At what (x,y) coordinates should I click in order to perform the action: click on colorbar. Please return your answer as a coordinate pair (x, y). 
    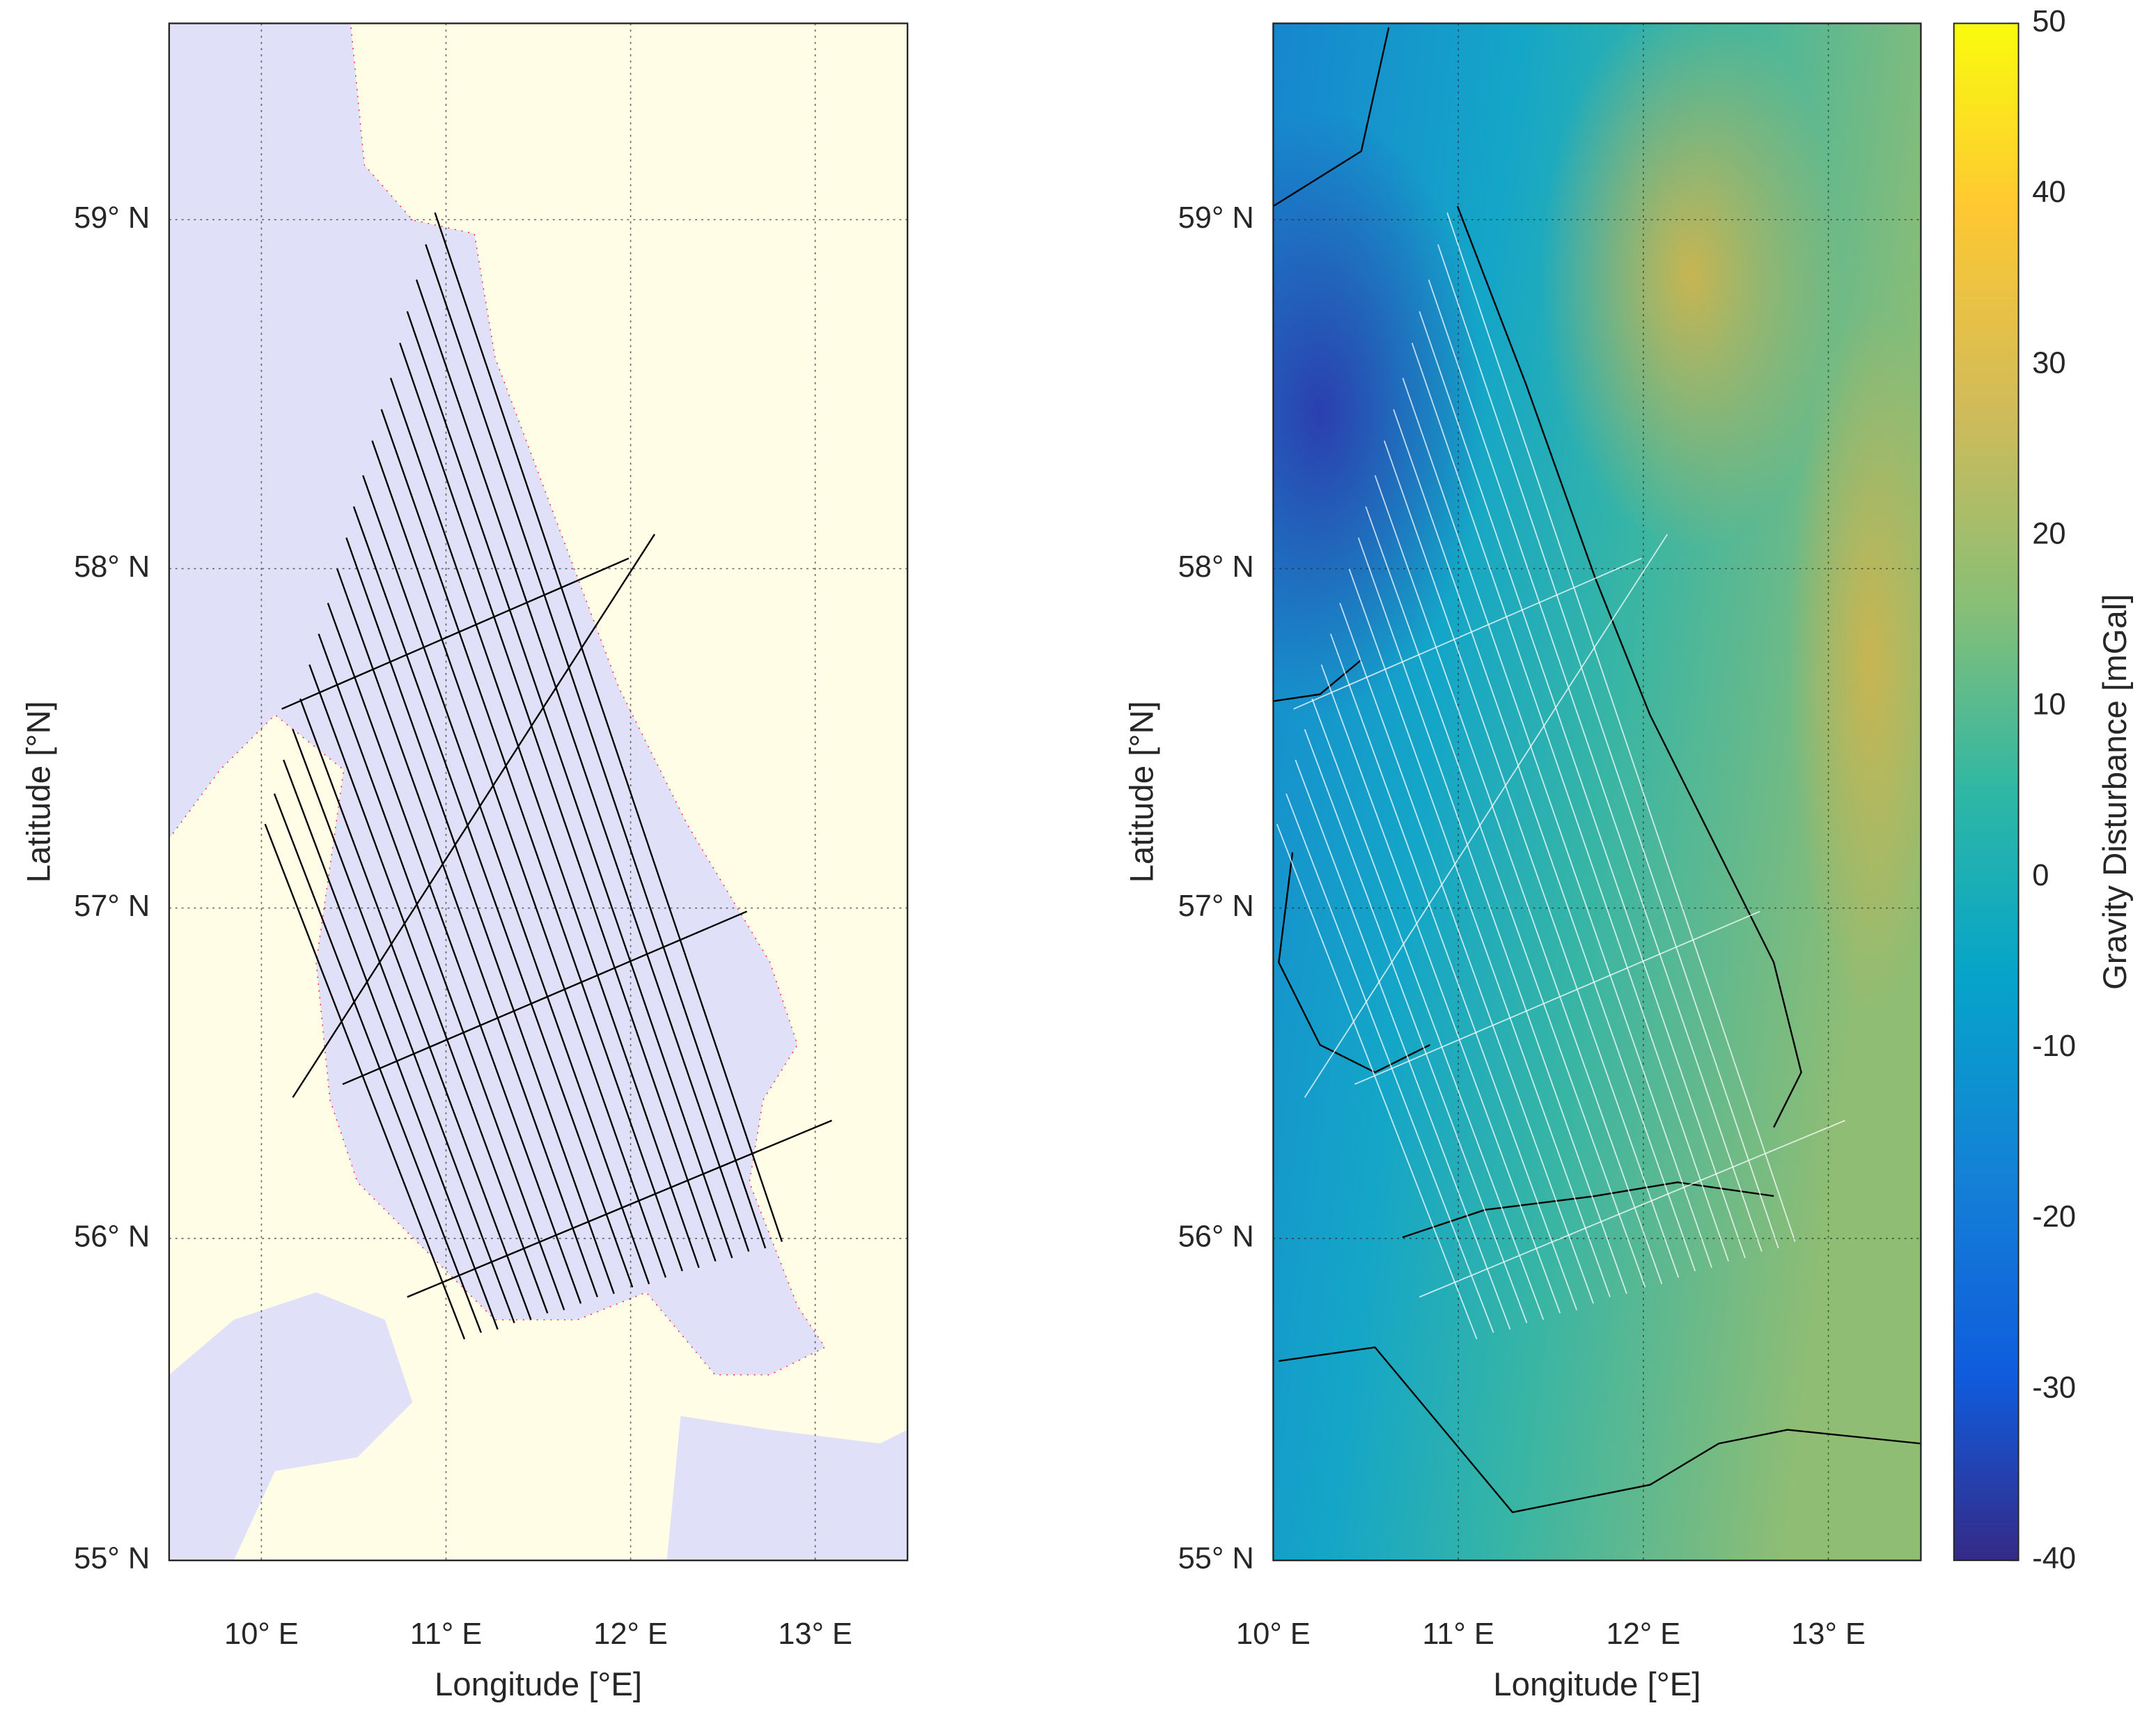
    Looking at the image, I should click on (1986, 792).